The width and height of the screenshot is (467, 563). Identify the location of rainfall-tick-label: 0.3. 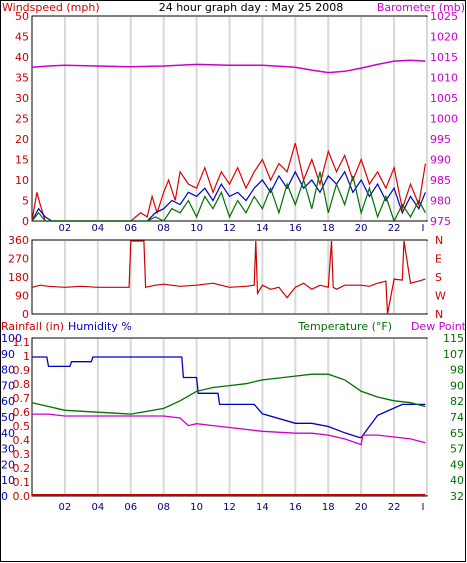
(22, 454).